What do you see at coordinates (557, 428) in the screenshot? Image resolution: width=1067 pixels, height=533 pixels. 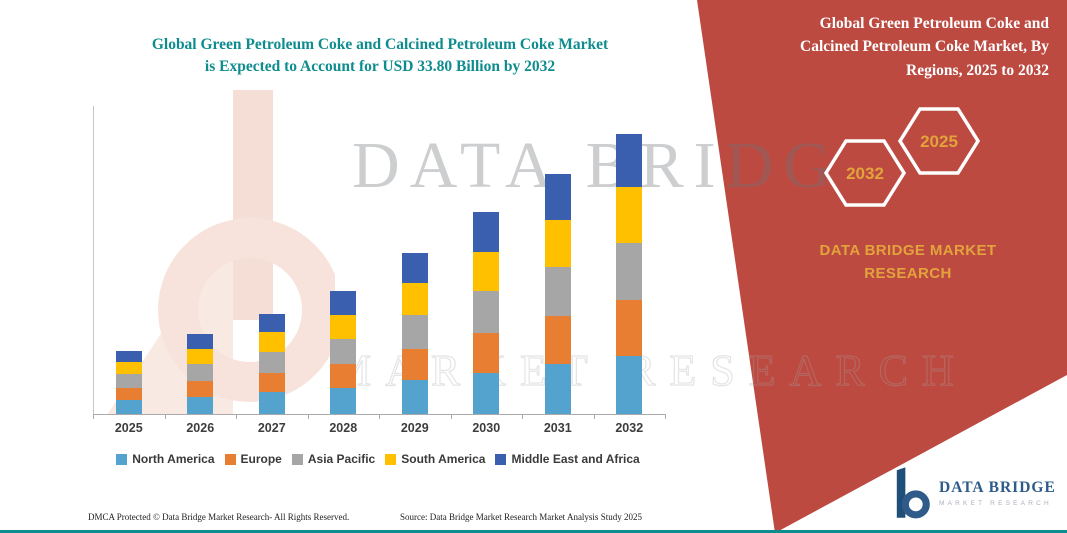 I see `x-axis-label: 2031` at bounding box center [557, 428].